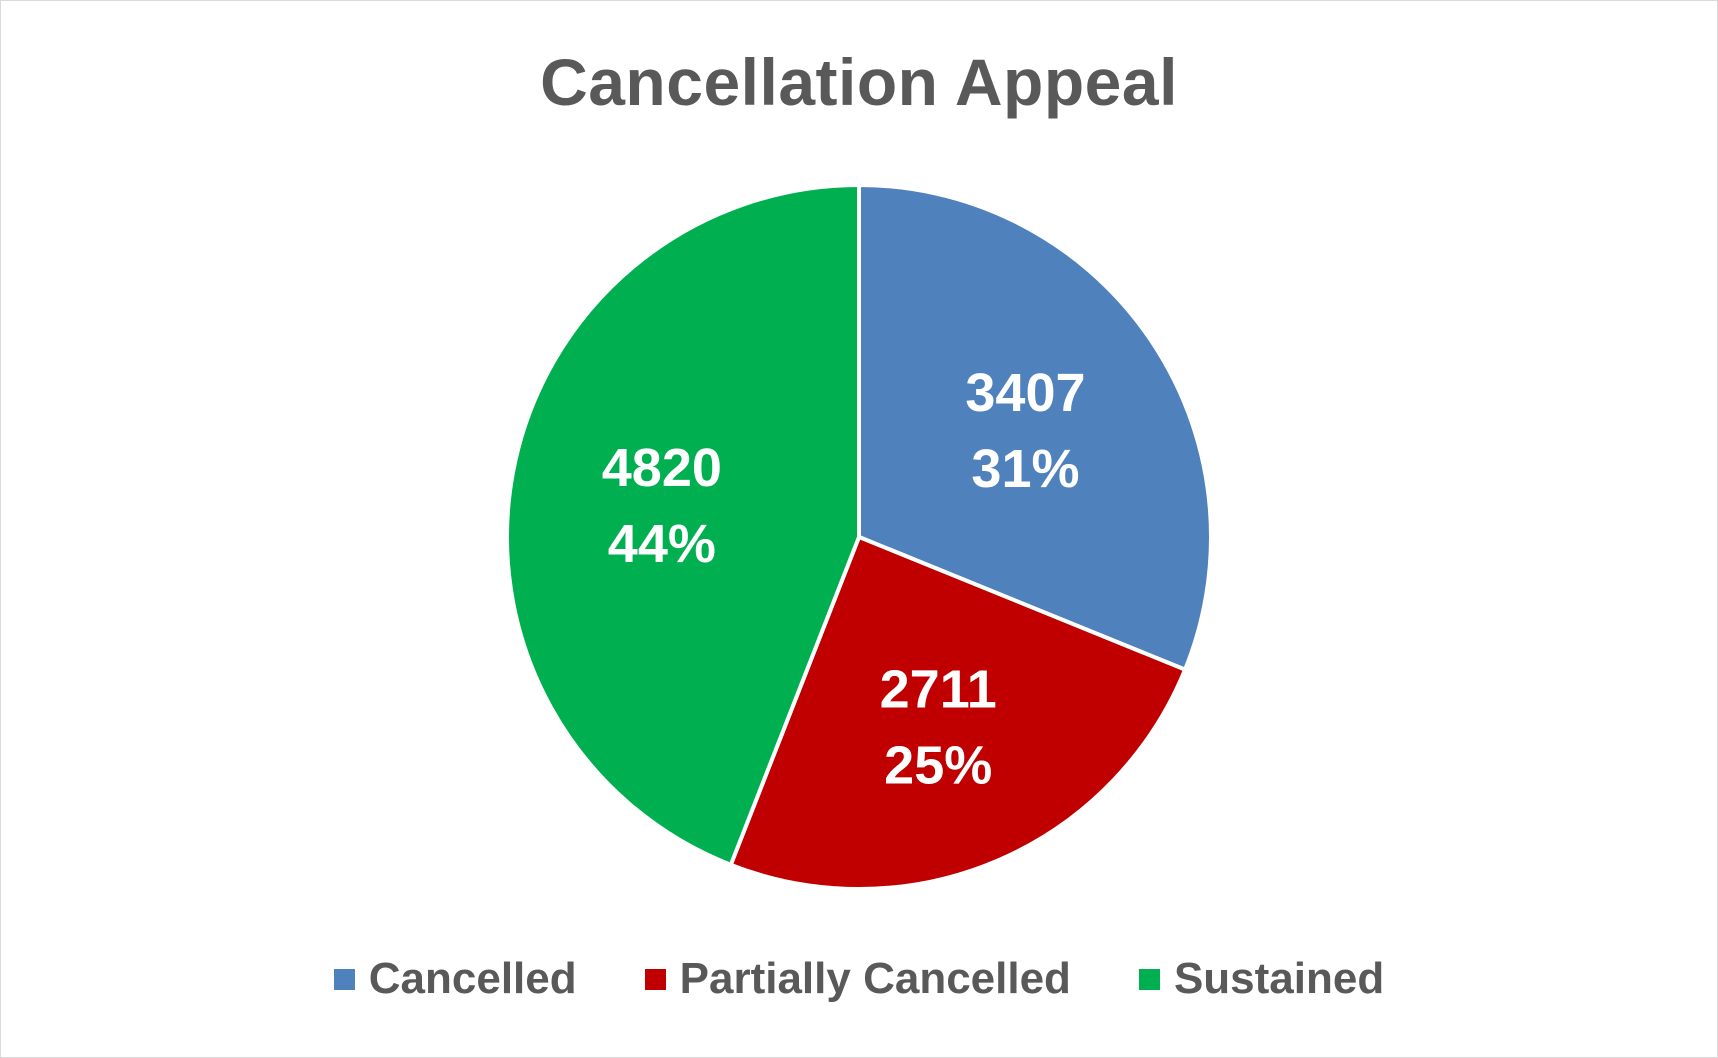 This screenshot has height=1058, width=1718. I want to click on data-label-percent-sustained: 44%, so click(662, 544).